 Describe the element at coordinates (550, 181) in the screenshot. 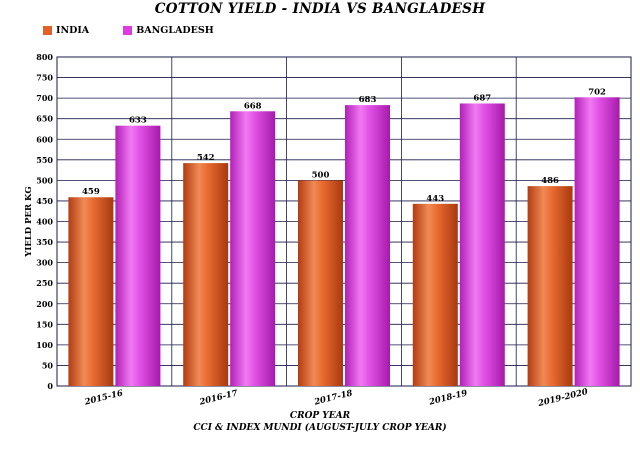

I see `data-label-india: 486` at that location.